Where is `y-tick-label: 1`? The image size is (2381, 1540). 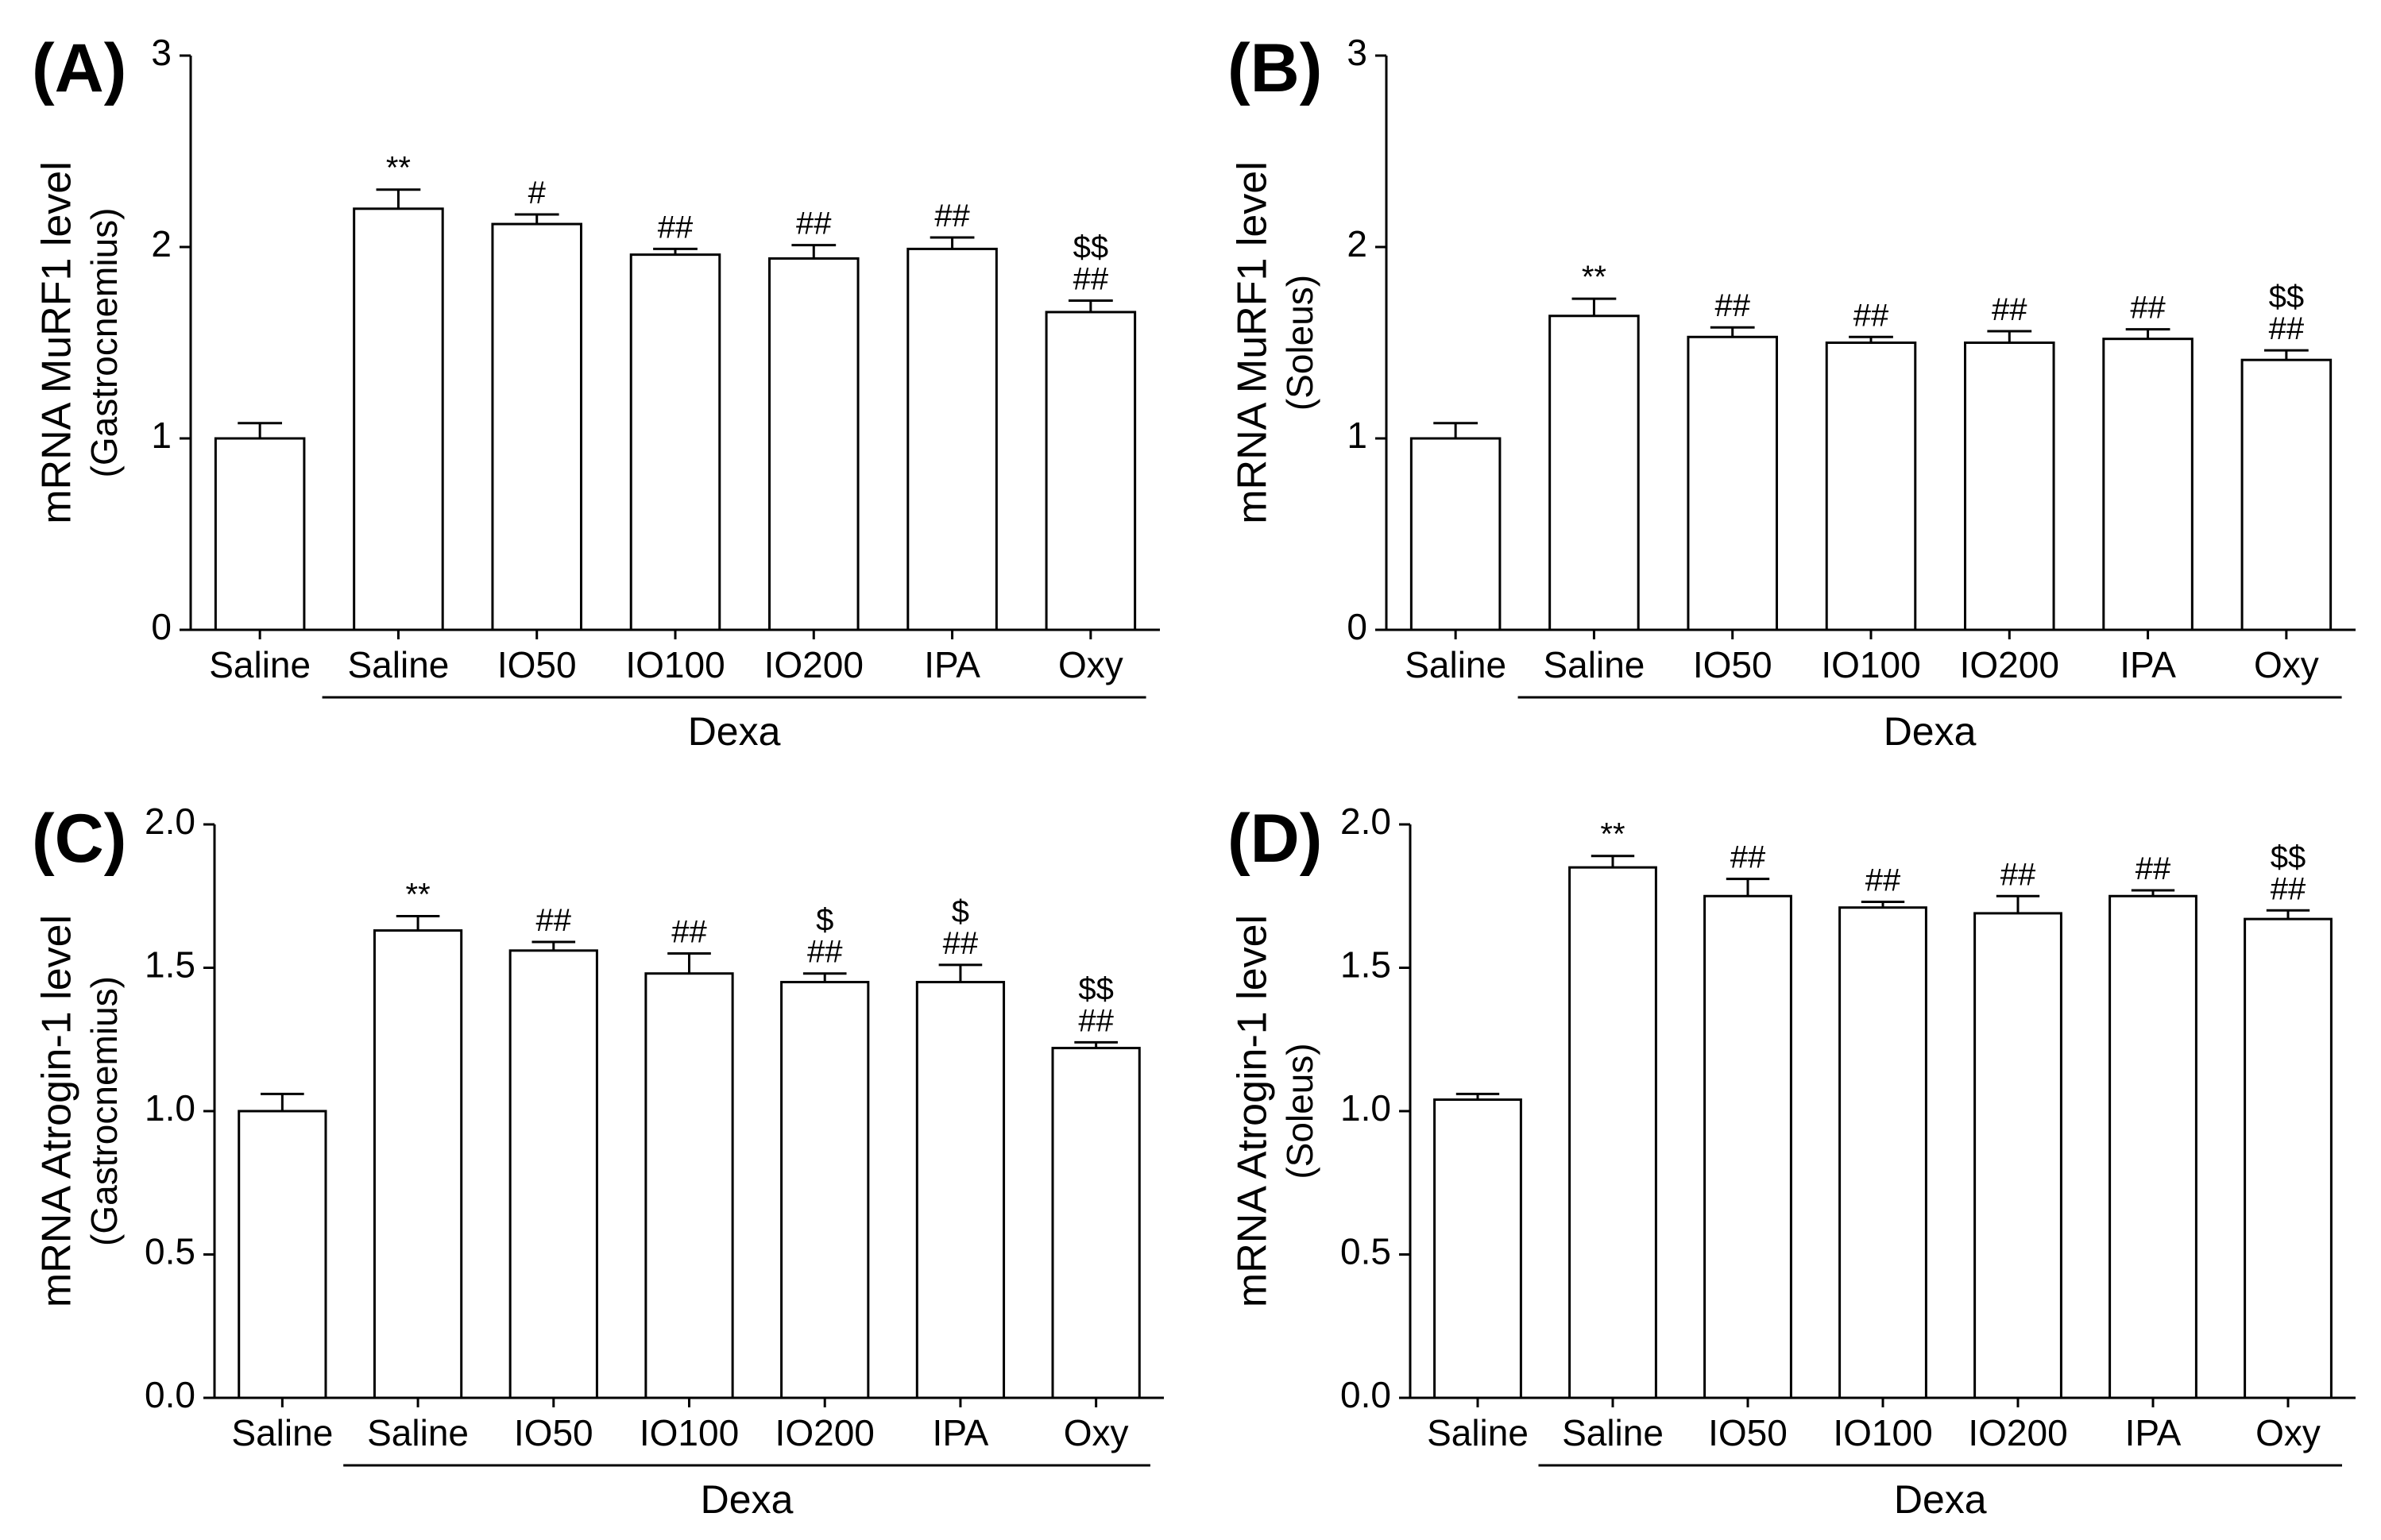 y-tick-label: 1 is located at coordinates (161, 435).